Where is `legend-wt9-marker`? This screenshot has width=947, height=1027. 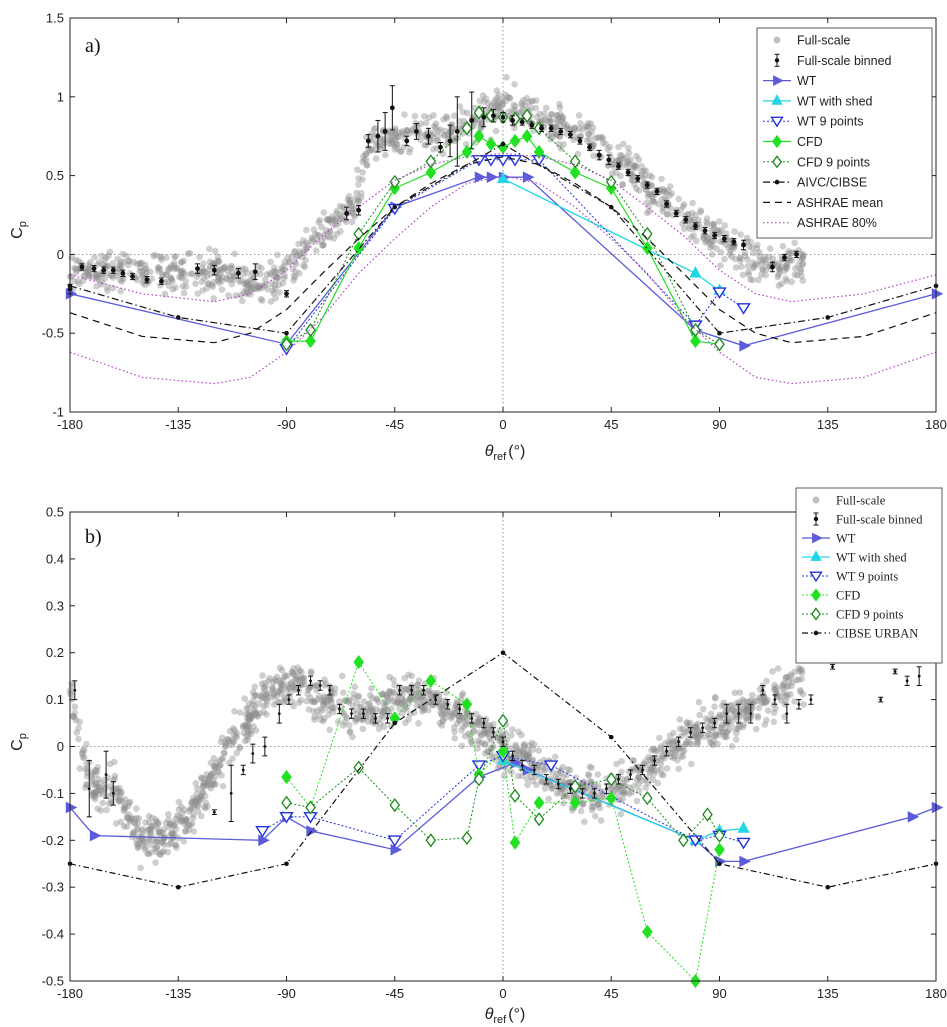
legend-wt9-marker is located at coordinates (777, 122).